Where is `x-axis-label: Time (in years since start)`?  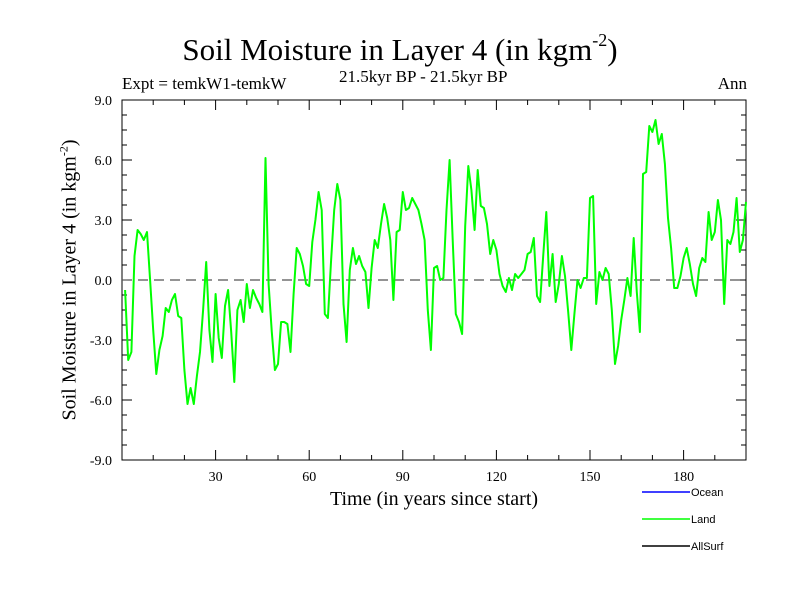
x-axis-label: Time (in years since start) is located at coordinates (434, 499).